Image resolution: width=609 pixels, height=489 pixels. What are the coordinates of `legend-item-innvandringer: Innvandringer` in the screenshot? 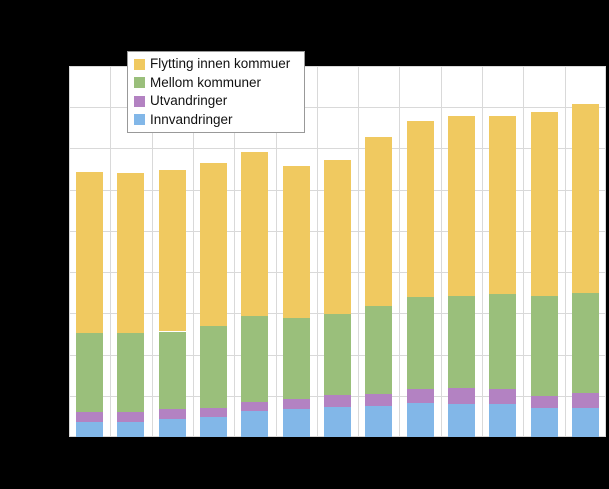 It's located at (216, 120).